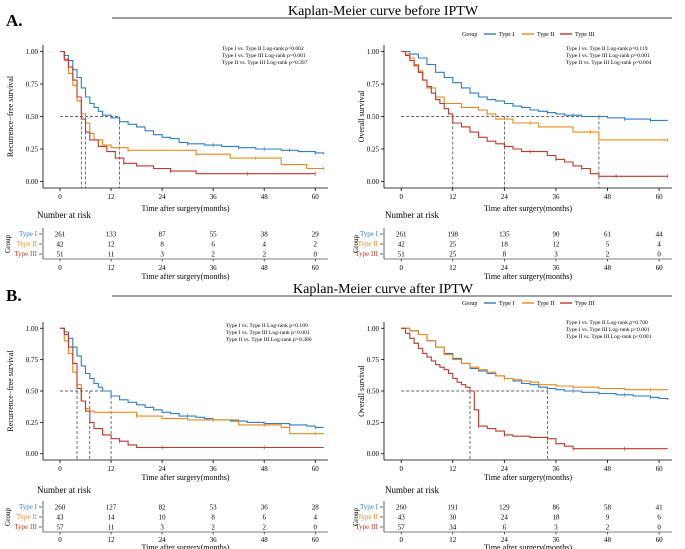 The image size is (685, 549). Describe the element at coordinates (469, 304) in the screenshot. I see `legend-title: Group` at that location.